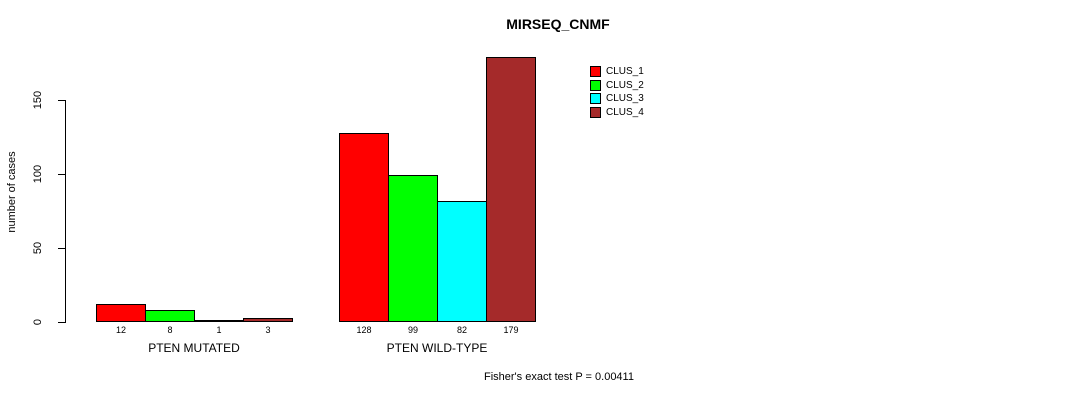  Describe the element at coordinates (364, 227) in the screenshot. I see `bar-CLUS_1-pten-wild-type` at that location.